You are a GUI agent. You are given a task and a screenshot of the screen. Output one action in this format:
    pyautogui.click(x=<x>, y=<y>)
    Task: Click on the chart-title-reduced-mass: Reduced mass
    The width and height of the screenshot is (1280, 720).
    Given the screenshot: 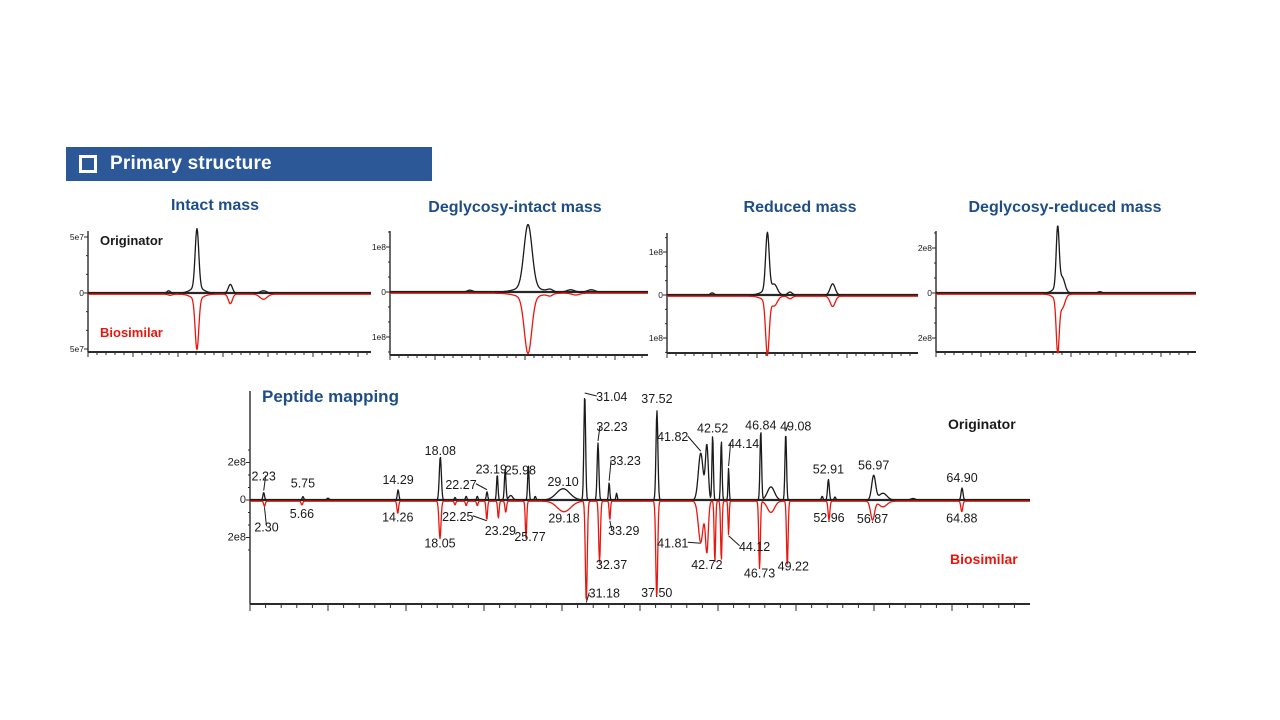 What is the action you would take?
    pyautogui.click(x=800, y=207)
    